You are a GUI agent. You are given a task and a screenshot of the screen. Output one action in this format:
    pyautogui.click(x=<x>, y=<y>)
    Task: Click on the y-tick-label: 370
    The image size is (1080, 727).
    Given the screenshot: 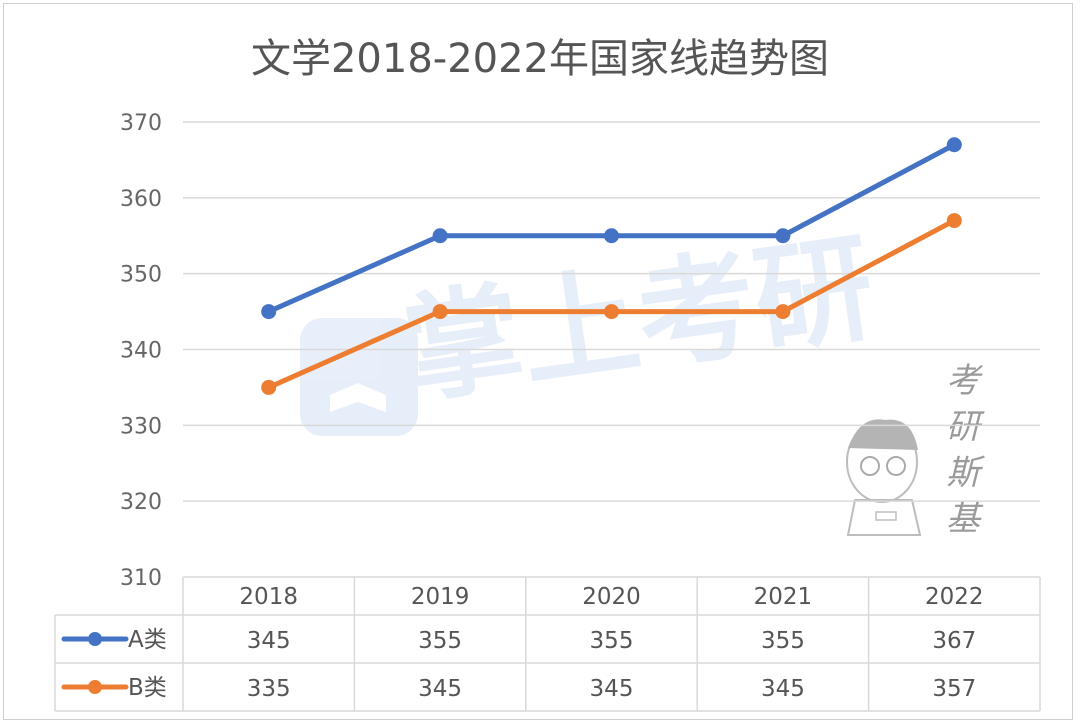 What is the action you would take?
    pyautogui.click(x=141, y=123)
    